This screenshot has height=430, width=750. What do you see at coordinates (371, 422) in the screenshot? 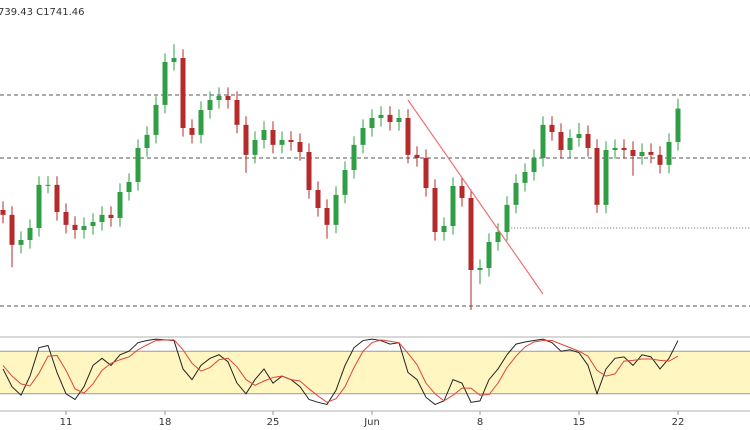
I see `x-tick-label: Jun` at bounding box center [371, 422].